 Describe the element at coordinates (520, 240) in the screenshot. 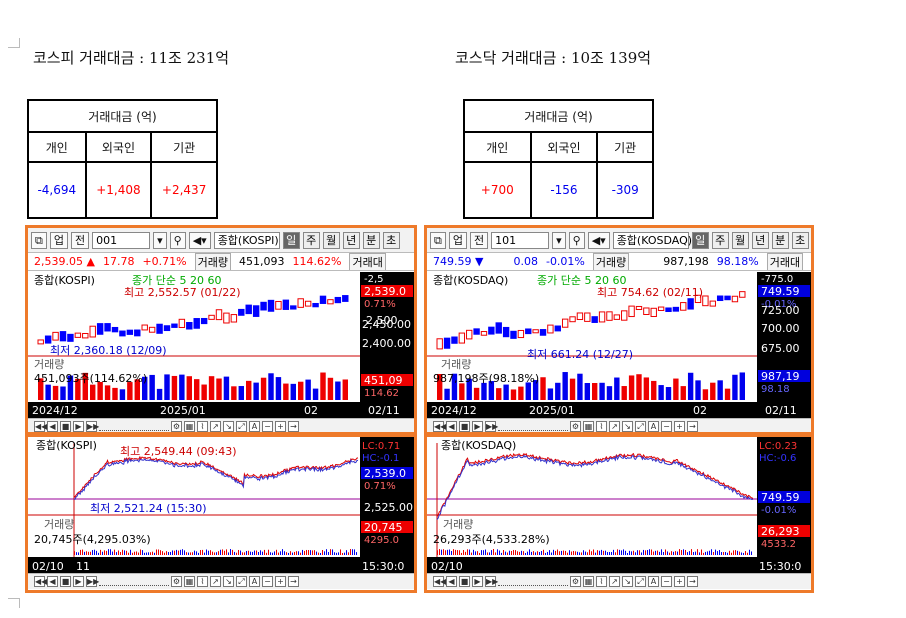

I see `code-input: 101` at that location.